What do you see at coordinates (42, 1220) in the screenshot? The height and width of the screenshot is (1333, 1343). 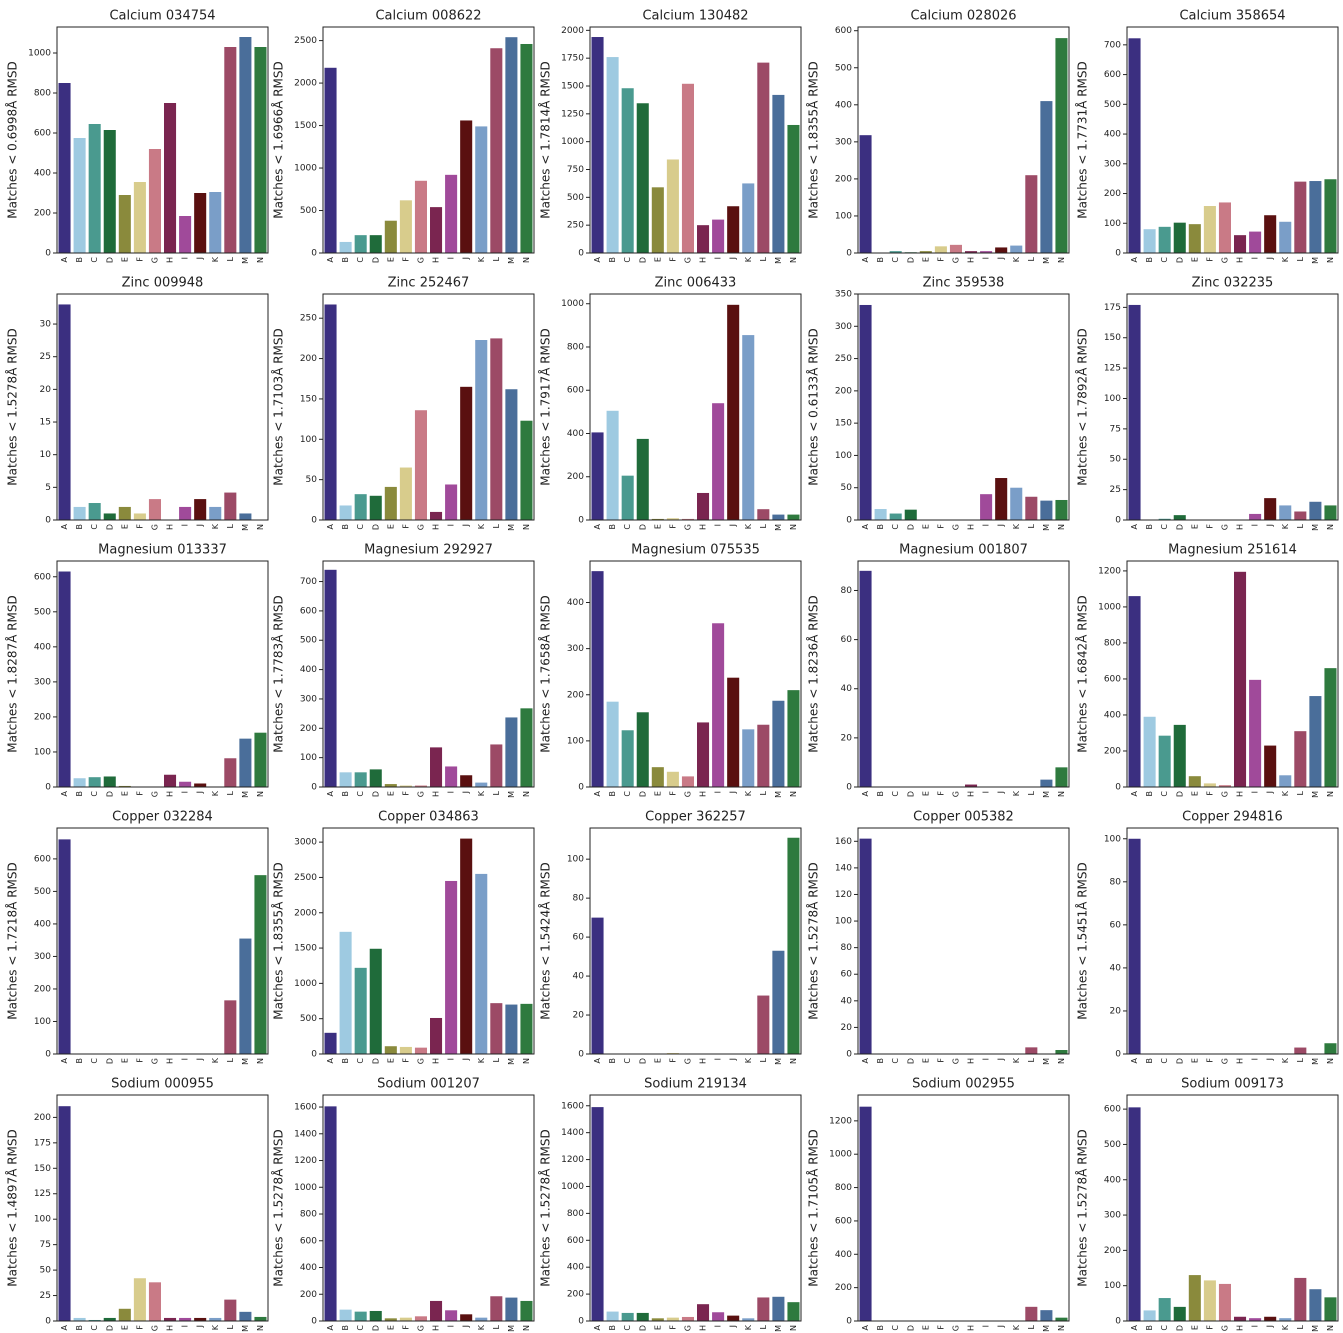 I see `y-tick-label: 100` at bounding box center [42, 1220].